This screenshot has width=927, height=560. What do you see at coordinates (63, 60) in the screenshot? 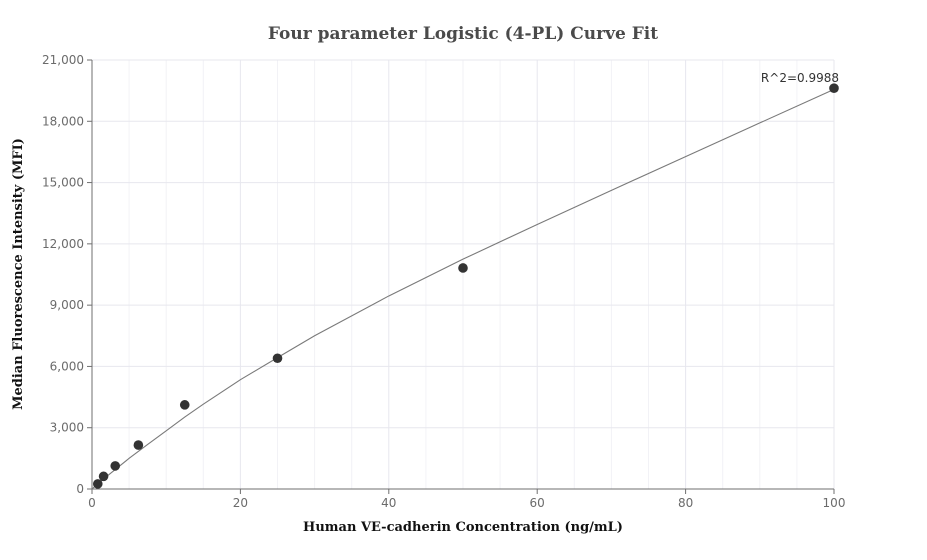
I see `y-tick-label: 21,000` at bounding box center [63, 60].